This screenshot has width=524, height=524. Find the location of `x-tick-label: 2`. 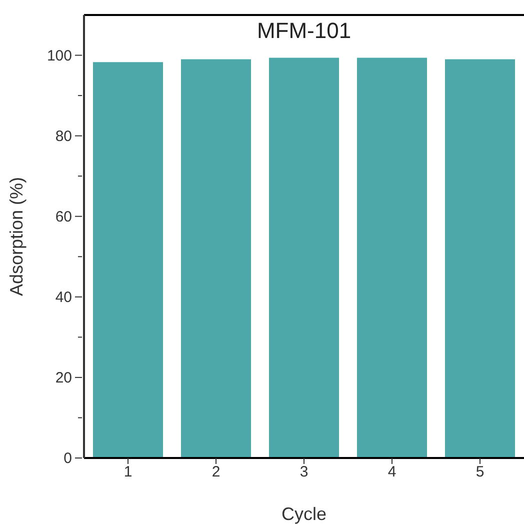

x-tick-label: 2 is located at coordinates (216, 472).